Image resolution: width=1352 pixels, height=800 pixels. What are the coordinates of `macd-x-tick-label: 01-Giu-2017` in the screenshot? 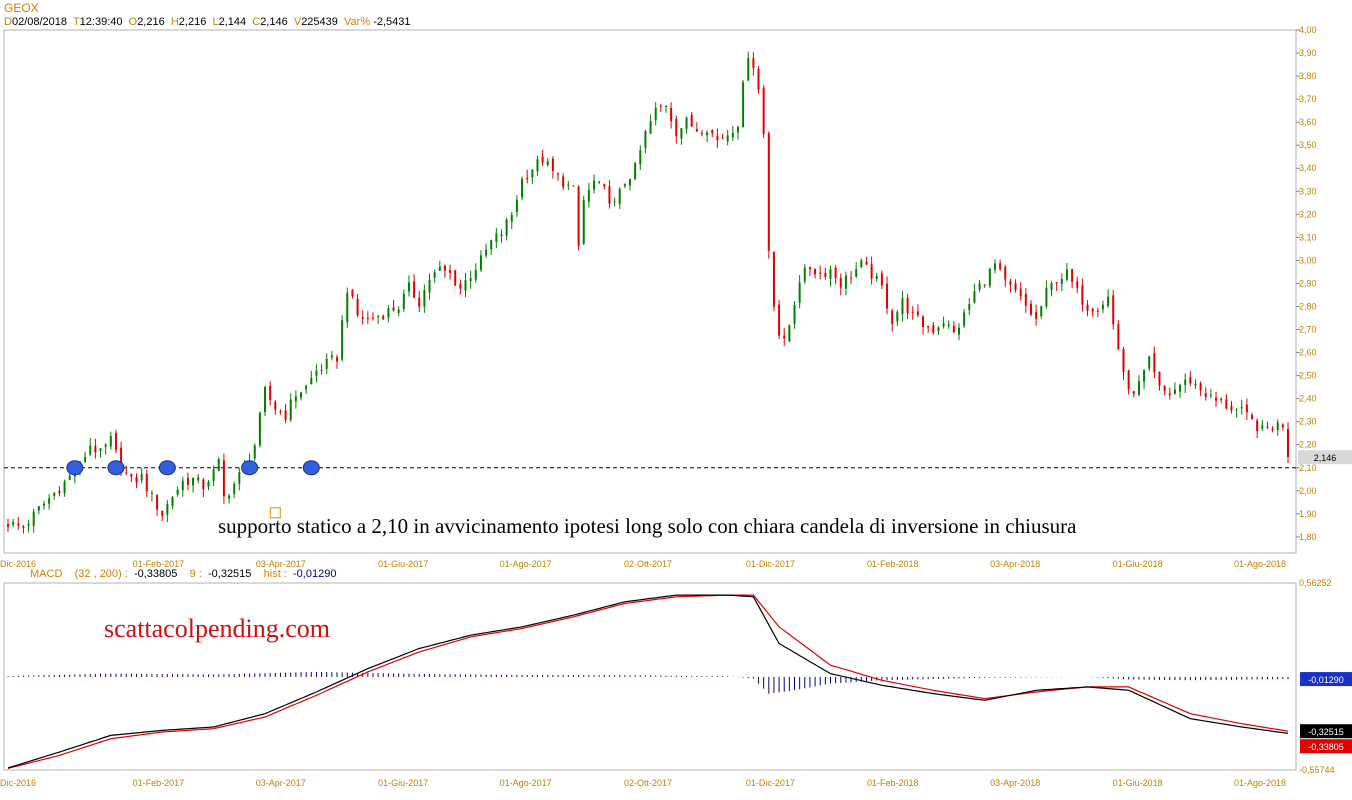 It's located at (403, 783).